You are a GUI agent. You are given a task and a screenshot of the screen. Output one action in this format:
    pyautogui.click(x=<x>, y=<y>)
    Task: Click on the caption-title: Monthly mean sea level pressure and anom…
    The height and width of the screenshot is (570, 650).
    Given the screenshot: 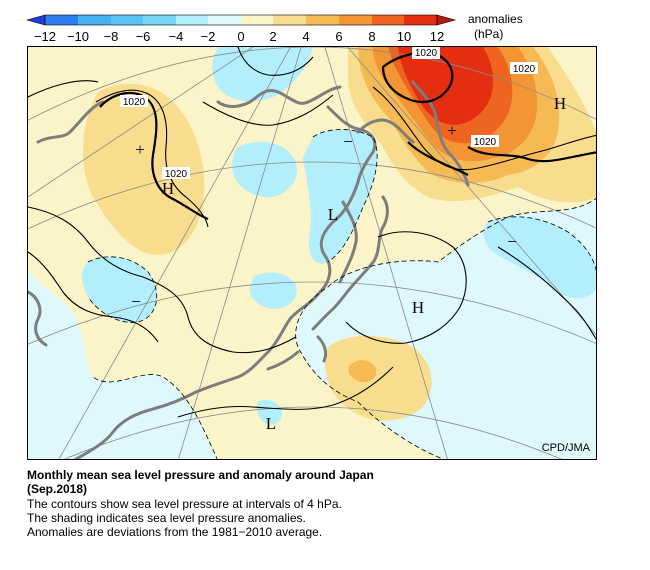 What is the action you would take?
    pyautogui.click(x=200, y=475)
    